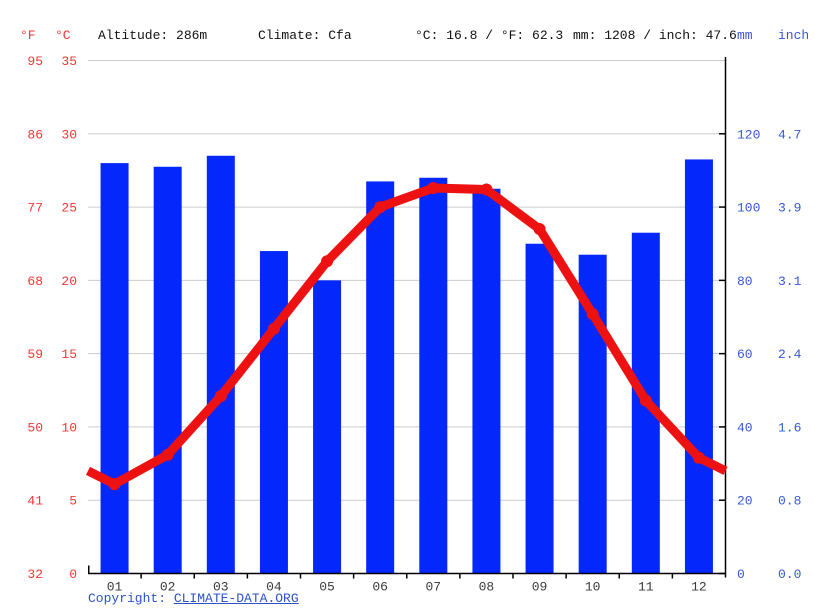  What do you see at coordinates (73, 574) in the screenshot?
I see `c-tick-label: 0` at bounding box center [73, 574].